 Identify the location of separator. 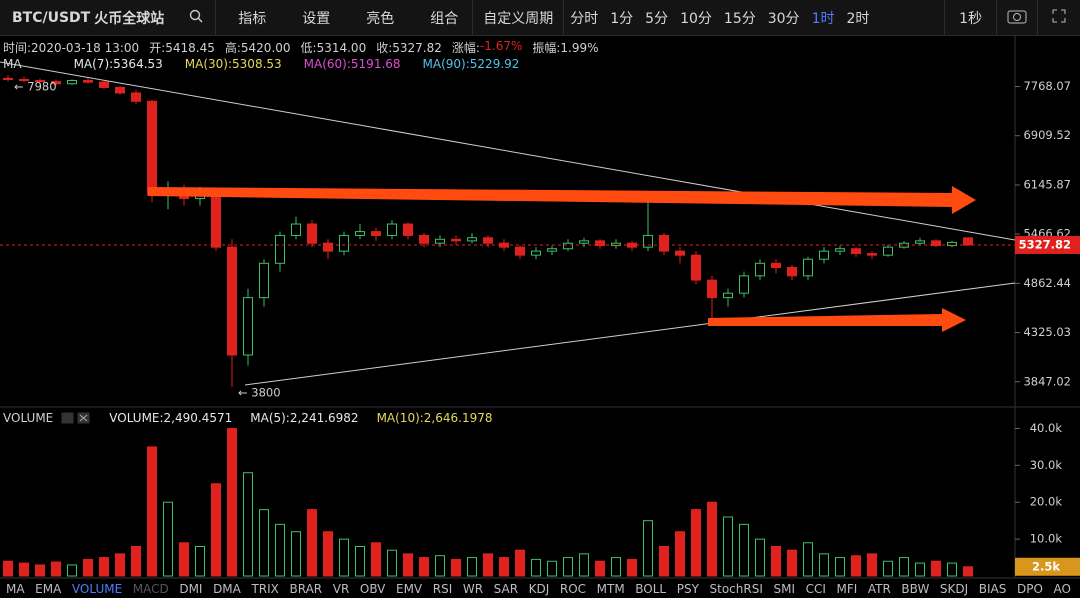
(945, 17).